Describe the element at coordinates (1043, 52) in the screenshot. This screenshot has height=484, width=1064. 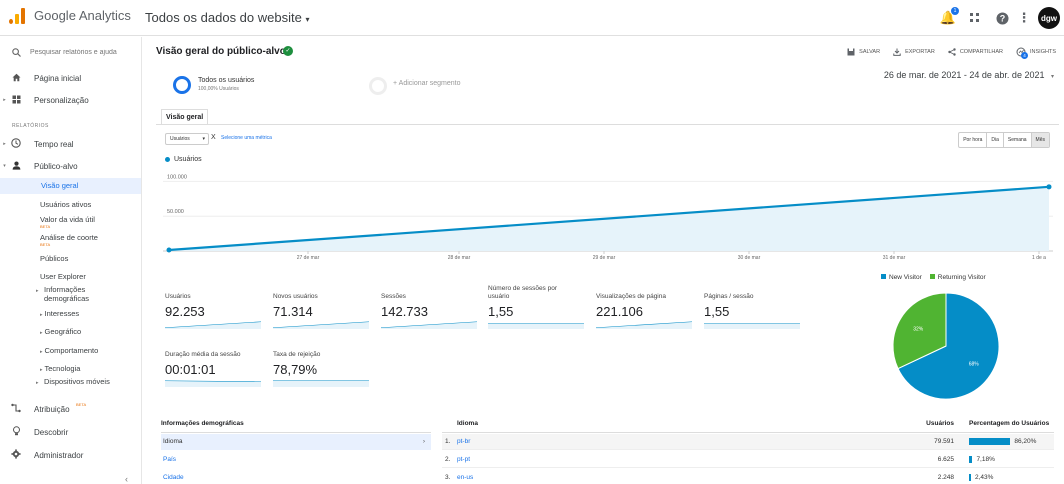
I see `insights-label: INSIGHTS` at that location.